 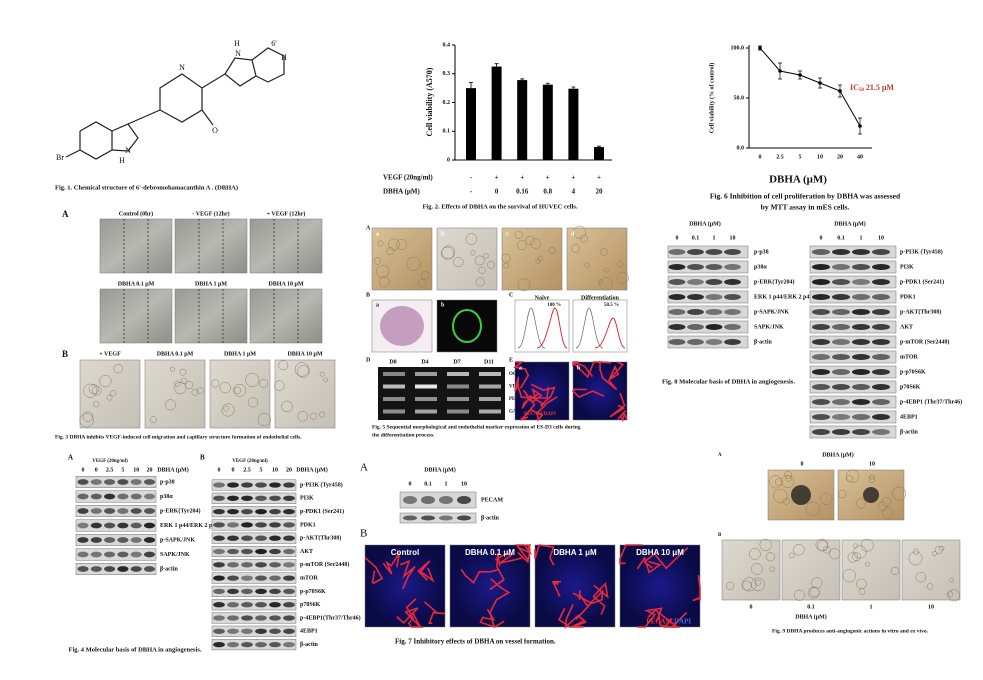 What do you see at coordinates (128, 150) in the screenshot?
I see `atom-label: N` at bounding box center [128, 150].